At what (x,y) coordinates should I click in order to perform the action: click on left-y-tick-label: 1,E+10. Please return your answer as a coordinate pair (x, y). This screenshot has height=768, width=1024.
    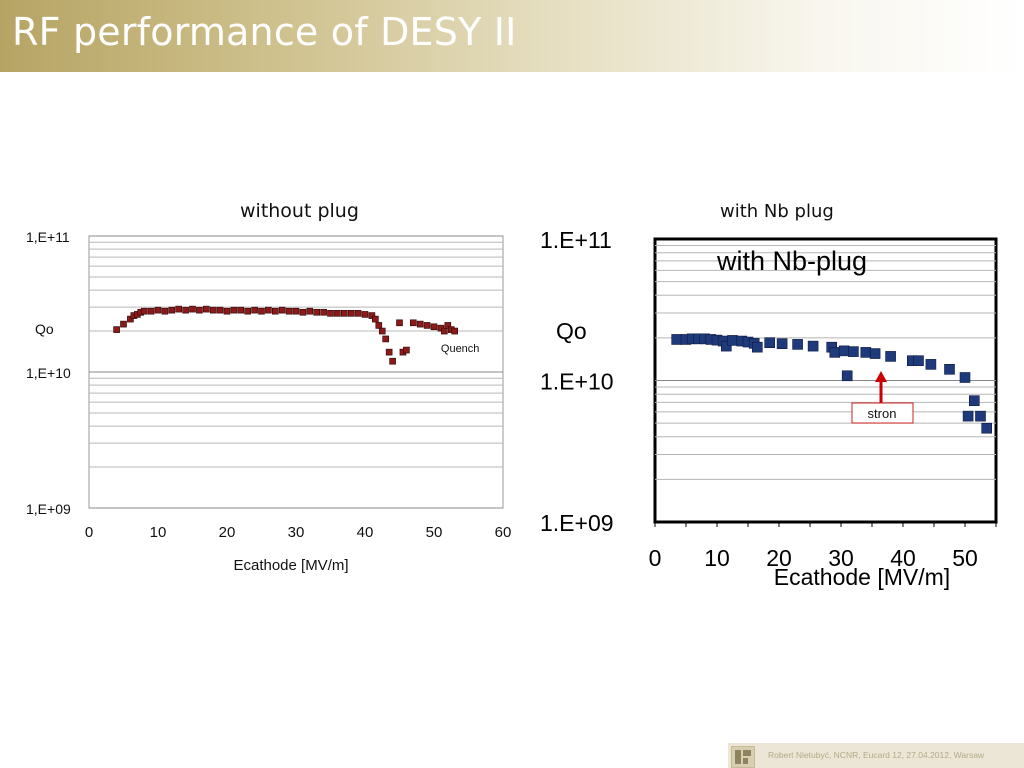
    Looking at the image, I should click on (48, 373).